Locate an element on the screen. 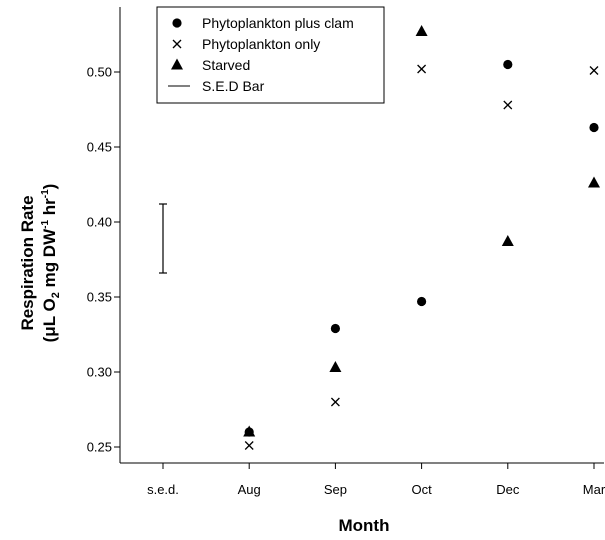 The height and width of the screenshot is (540, 605). legend-cross-icon is located at coordinates (177, 44).